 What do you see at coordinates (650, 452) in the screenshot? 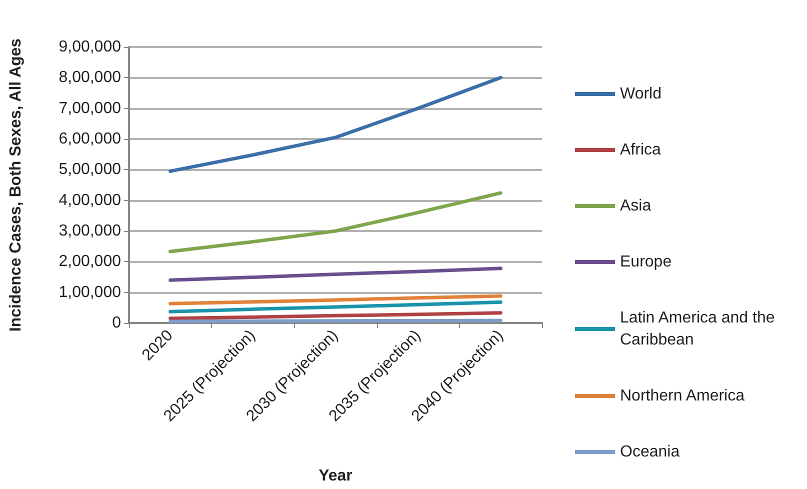
I see `legend-label: Oceania` at bounding box center [650, 452].